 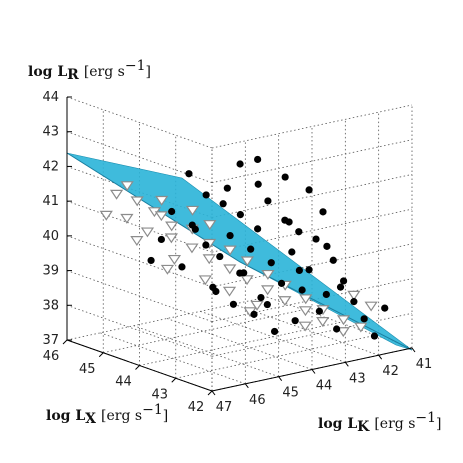 What do you see at coordinates (390, 371) in the screenshot?
I see `y-tick-label: 42` at bounding box center [390, 371].